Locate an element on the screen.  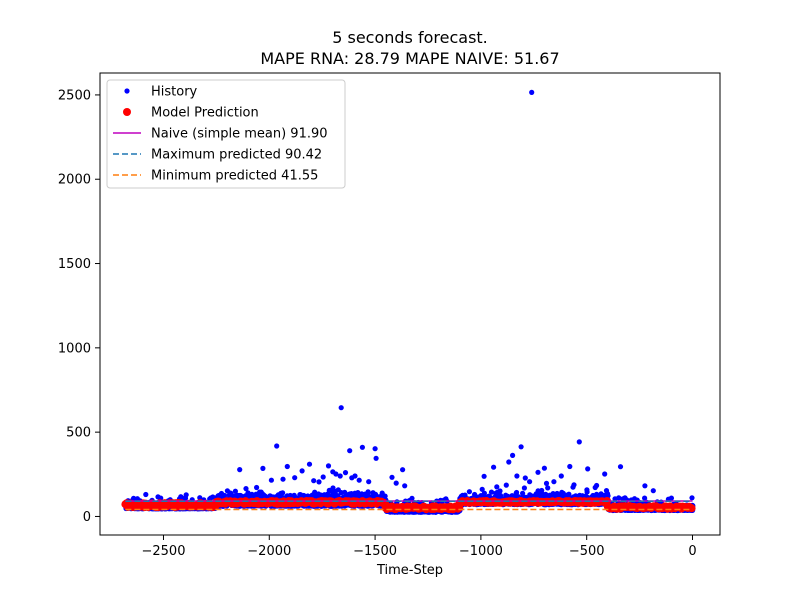
legend-frame is located at coordinates (226, 134).